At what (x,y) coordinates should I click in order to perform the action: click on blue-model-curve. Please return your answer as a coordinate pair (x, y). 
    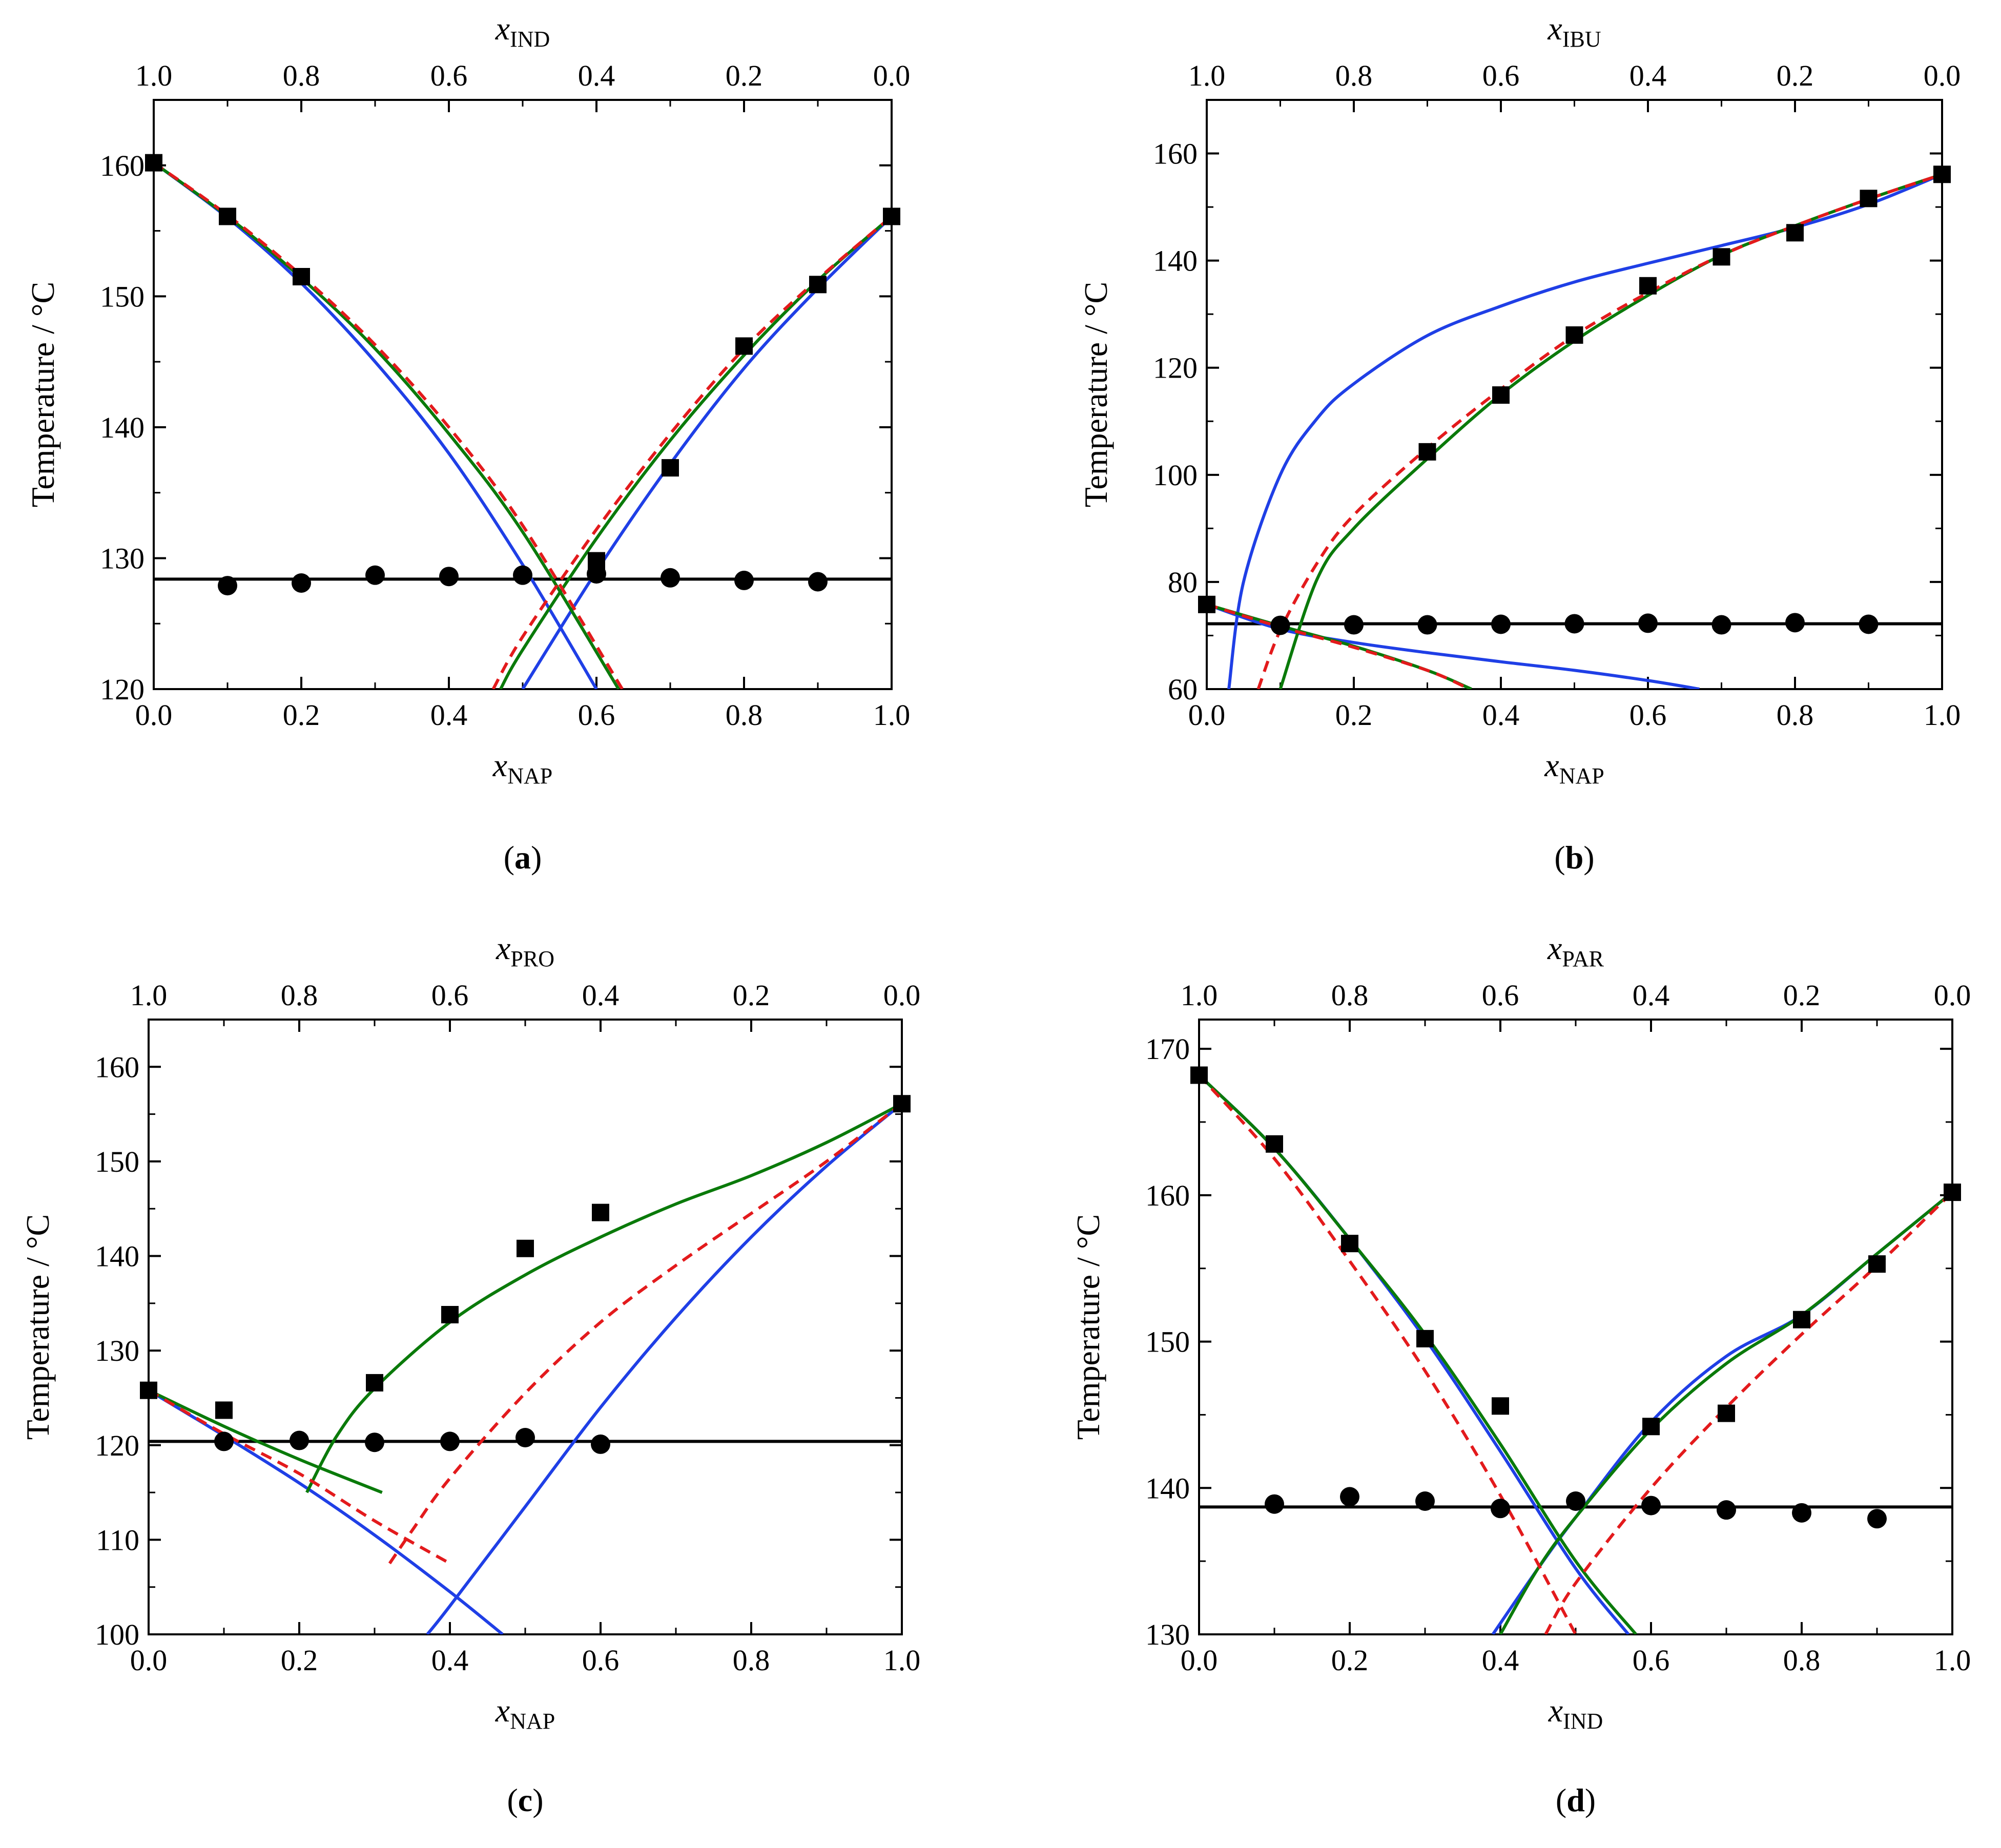
    Looking at the image, I should click on (664, 1368).